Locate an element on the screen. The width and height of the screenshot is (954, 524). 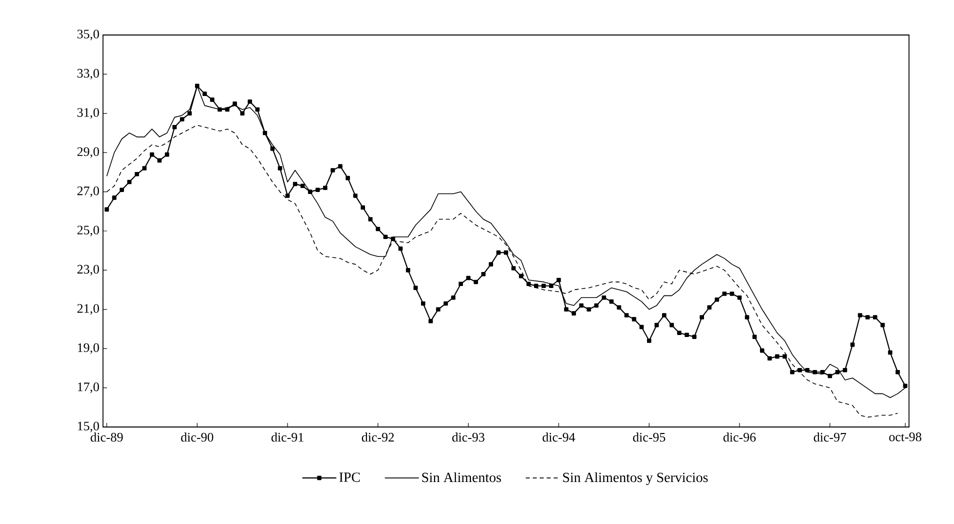
x-tick-label: dic-96 is located at coordinates (739, 437).